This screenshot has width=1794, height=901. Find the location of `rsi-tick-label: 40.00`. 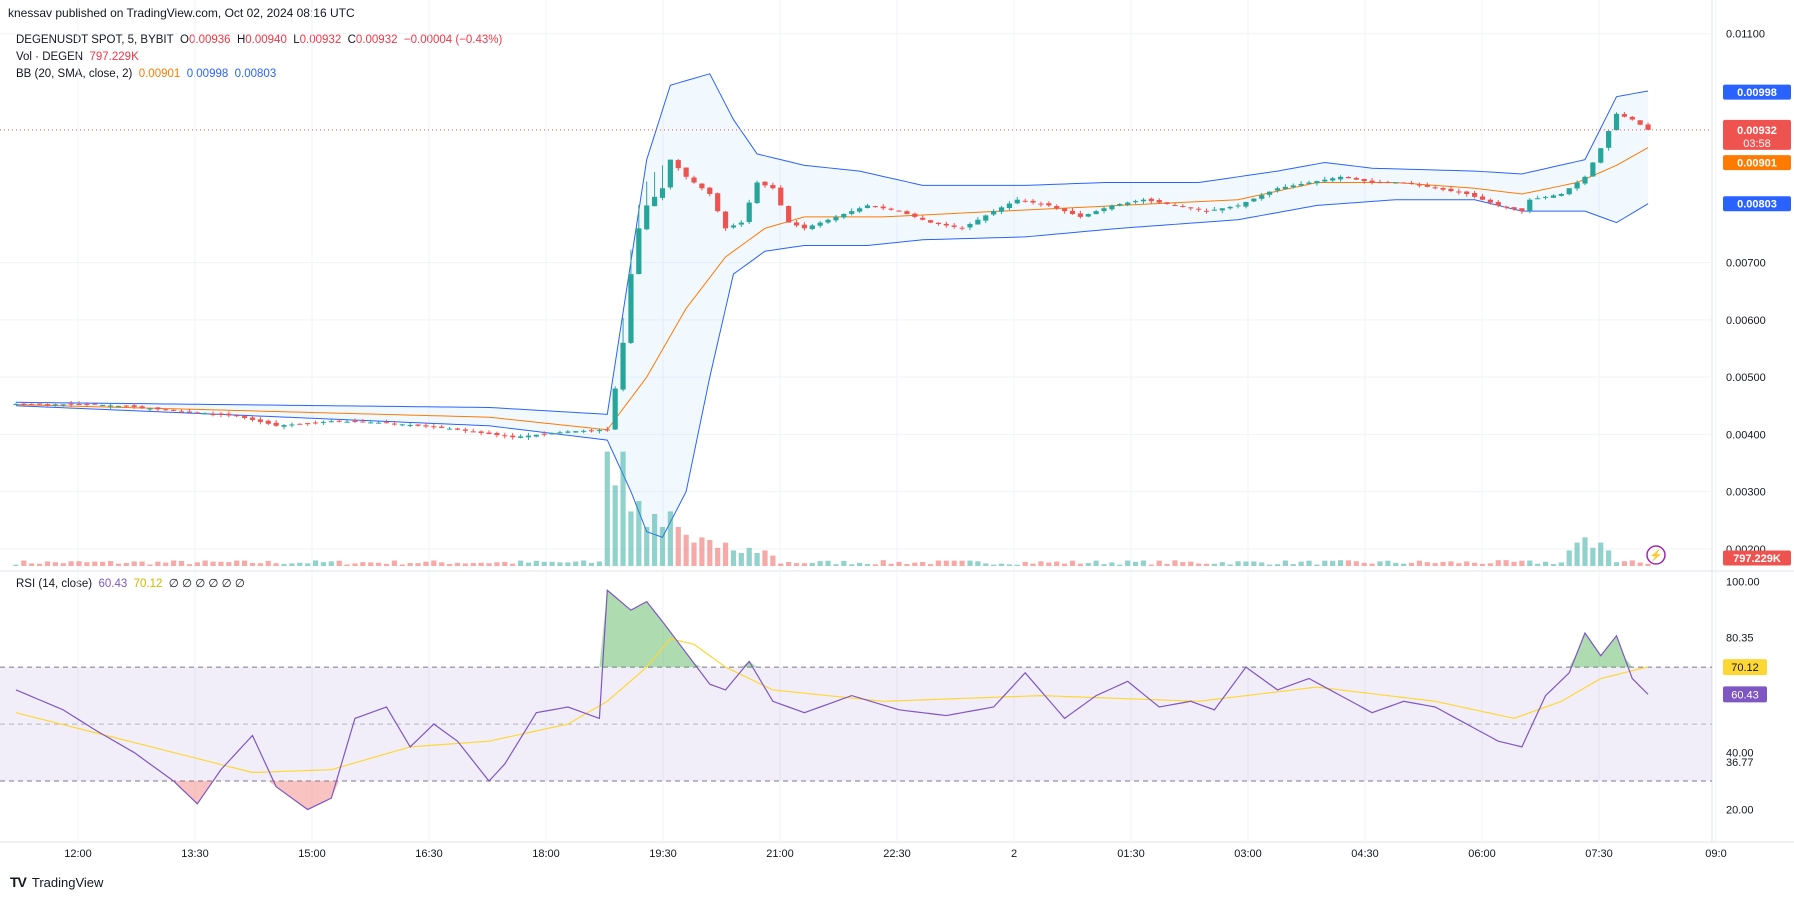

rsi-tick-label: 40.00 is located at coordinates (1740, 754).